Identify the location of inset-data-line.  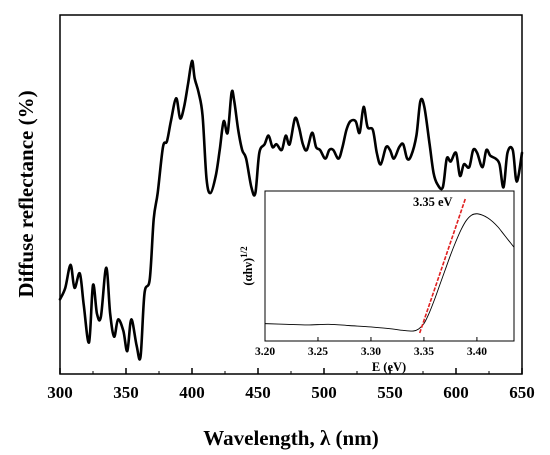
(389, 272).